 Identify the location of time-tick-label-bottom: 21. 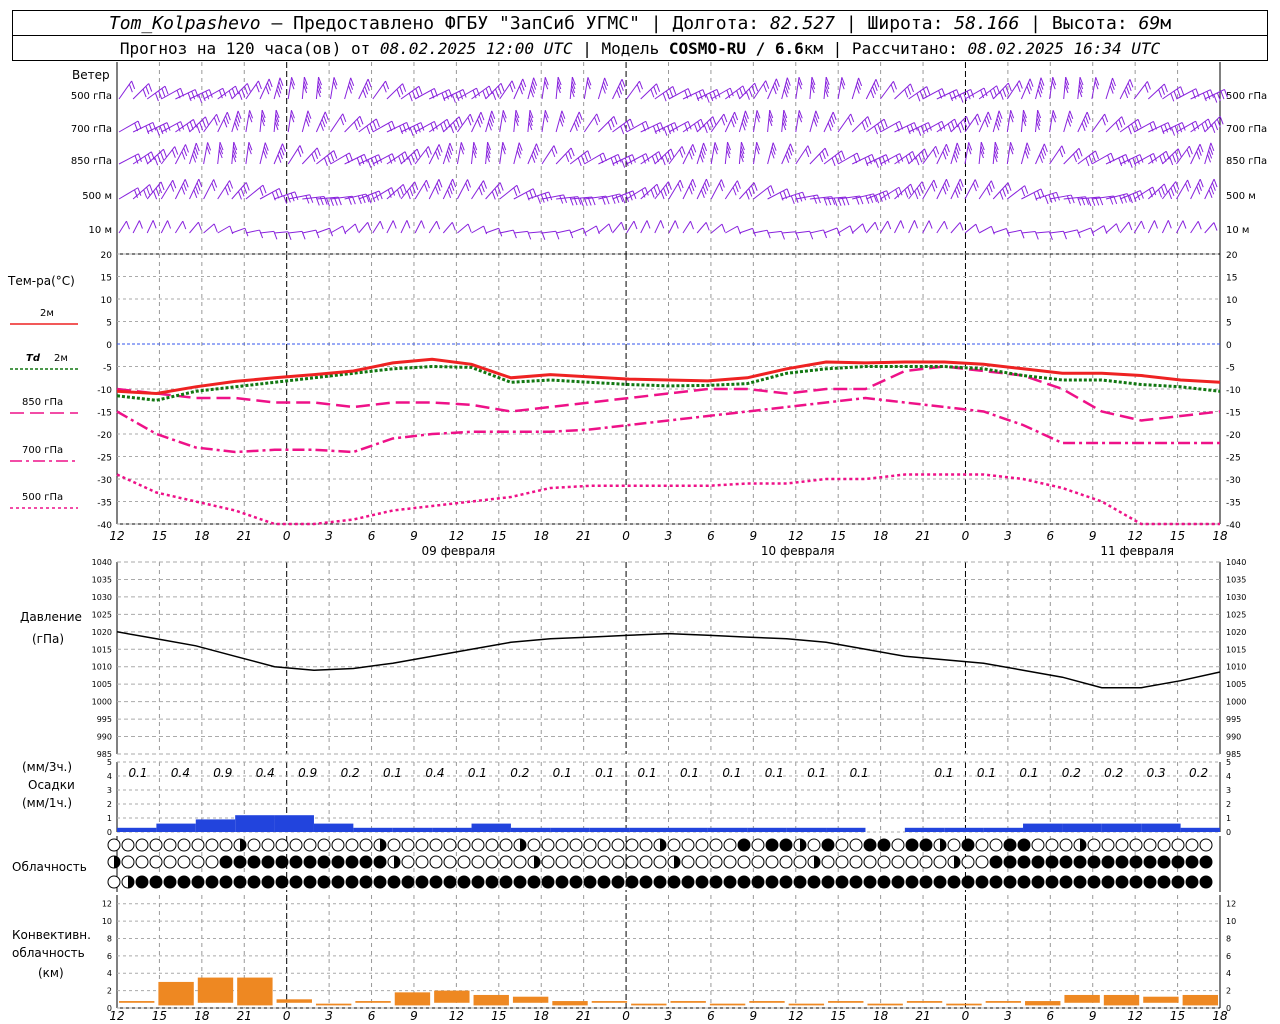
(922, 1016).